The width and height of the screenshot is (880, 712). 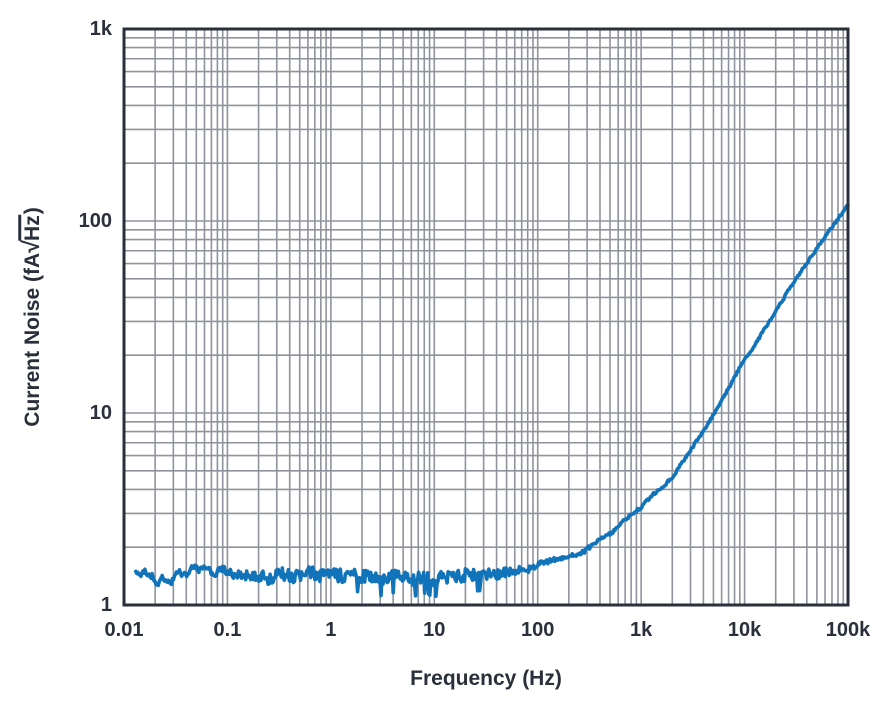 I want to click on x-tick-label: 1k, so click(x=641, y=630).